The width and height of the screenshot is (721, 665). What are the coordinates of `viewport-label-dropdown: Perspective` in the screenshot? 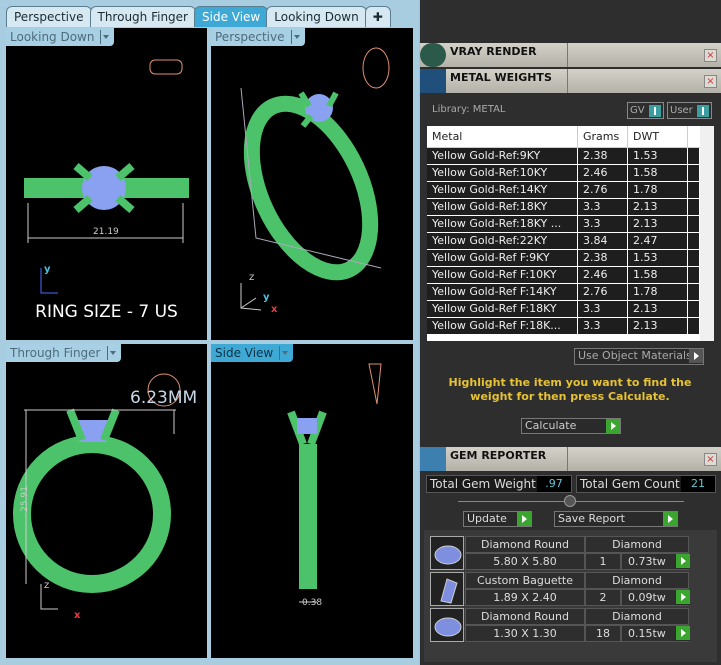 It's located at (258, 37).